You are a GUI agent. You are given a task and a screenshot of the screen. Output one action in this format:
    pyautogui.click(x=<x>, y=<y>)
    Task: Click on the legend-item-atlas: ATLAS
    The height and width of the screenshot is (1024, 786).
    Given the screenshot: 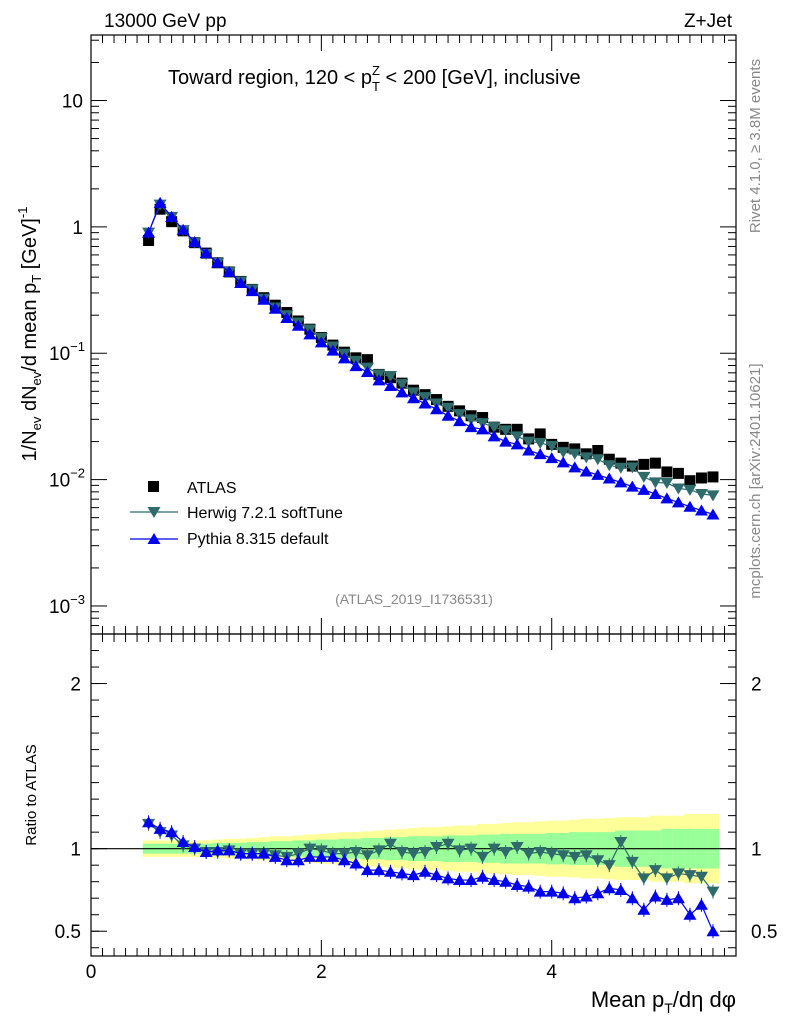 What is the action you would take?
    pyautogui.click(x=192, y=488)
    